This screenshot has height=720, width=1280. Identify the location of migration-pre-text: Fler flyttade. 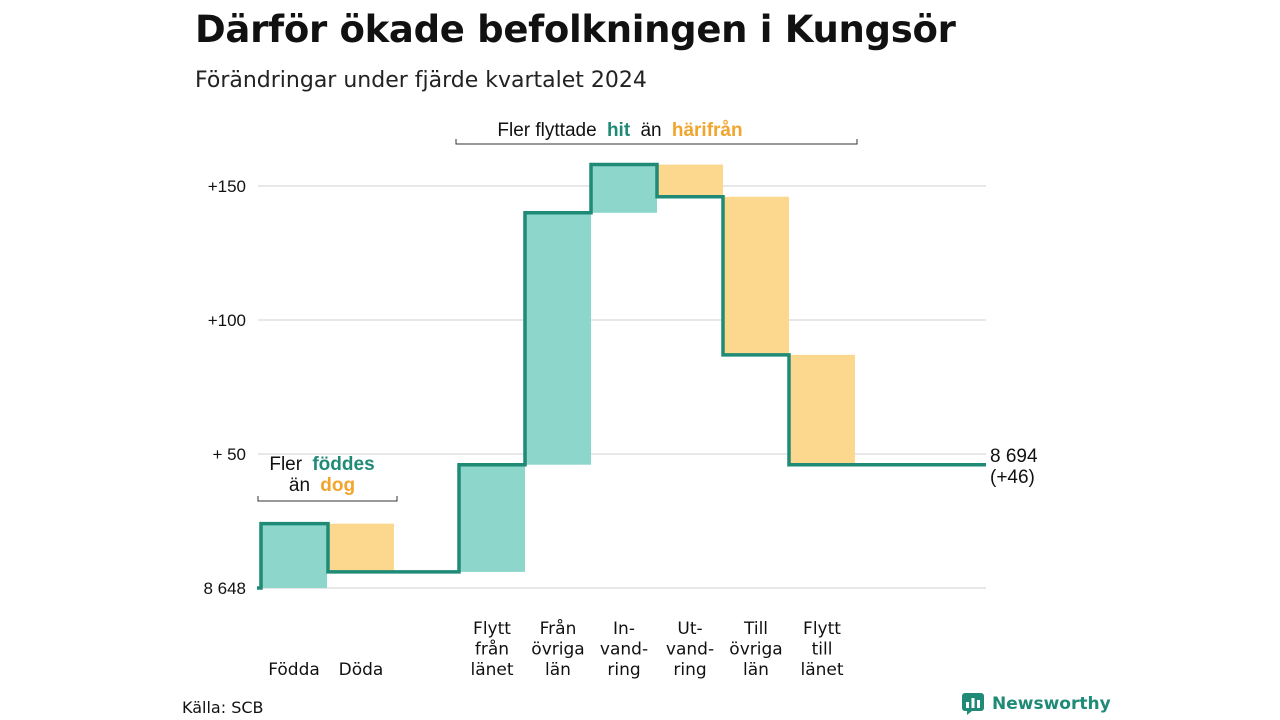
(546, 130).